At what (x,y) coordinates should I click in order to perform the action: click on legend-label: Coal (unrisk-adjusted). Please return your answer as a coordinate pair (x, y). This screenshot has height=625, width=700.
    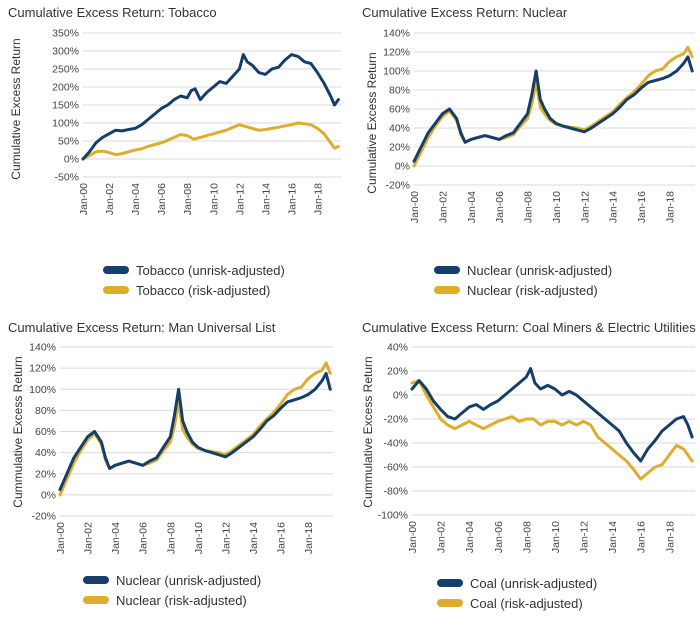
    Looking at the image, I should click on (534, 583).